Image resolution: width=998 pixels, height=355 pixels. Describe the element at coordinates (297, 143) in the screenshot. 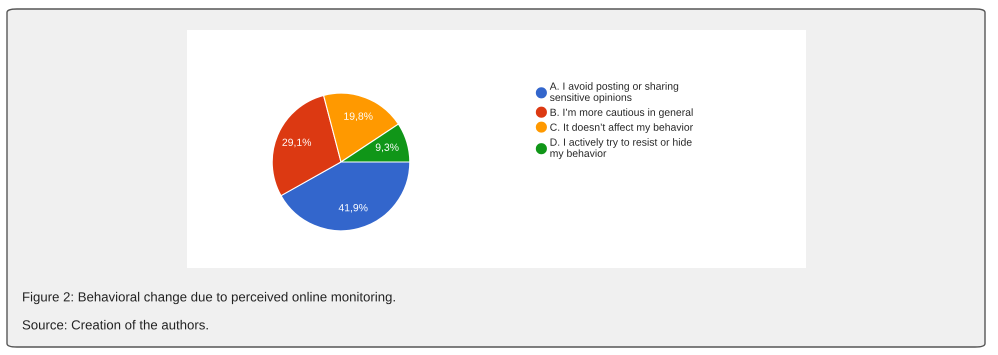

I see `data-label: 29,1%` at that location.